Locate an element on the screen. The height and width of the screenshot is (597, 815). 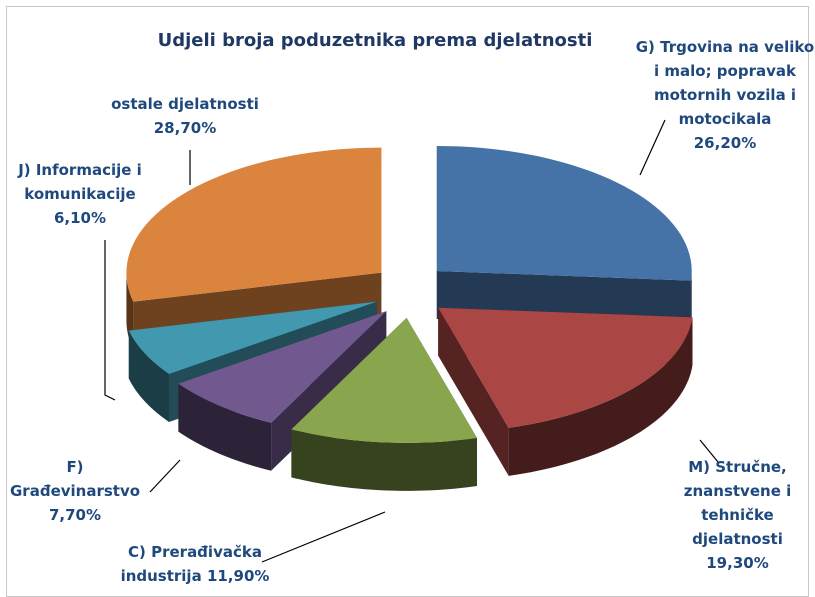
slice-label: J) Informacije i komunikacije 6,10% is located at coordinates (80, 194).